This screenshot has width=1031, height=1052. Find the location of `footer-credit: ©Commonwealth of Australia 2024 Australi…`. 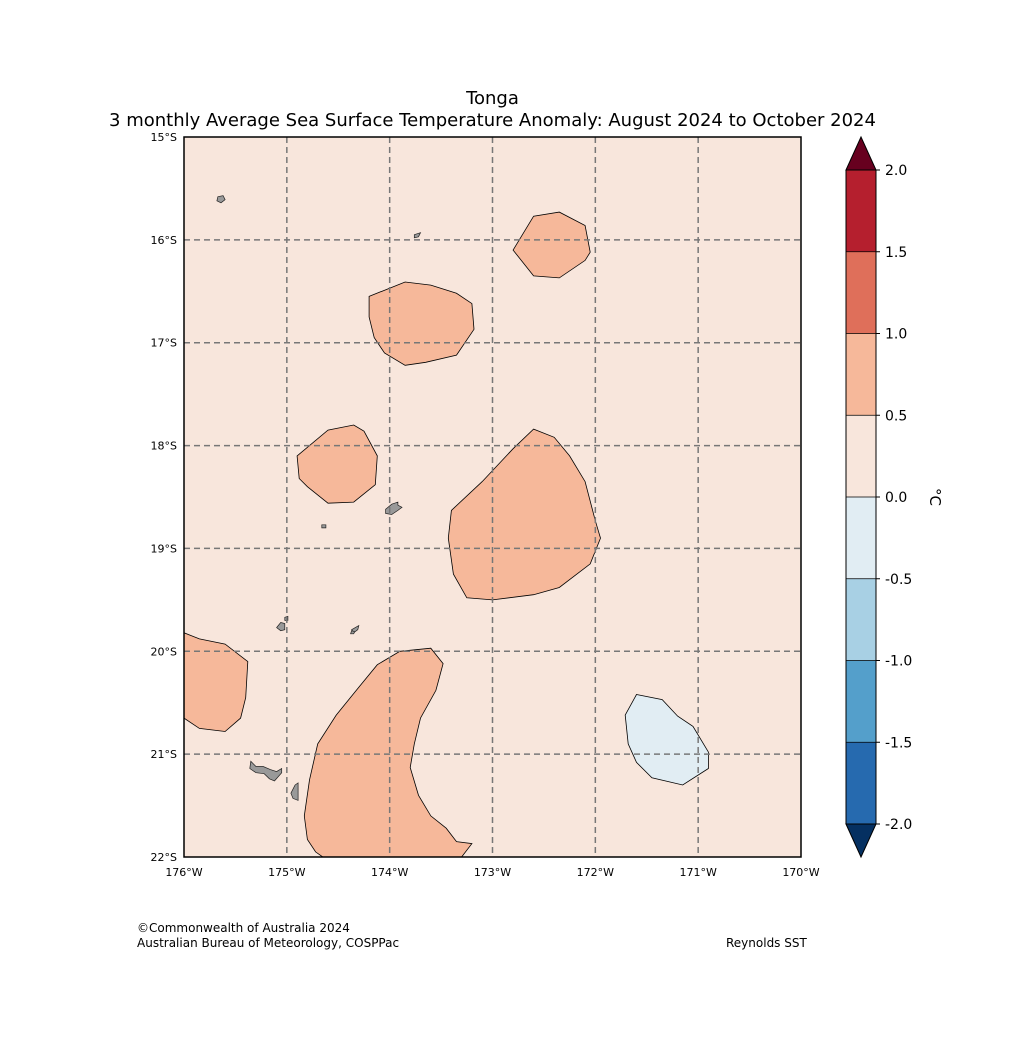

footer-credit: ©Commonwealth of Australia 2024 Australi… is located at coordinates (268, 936).